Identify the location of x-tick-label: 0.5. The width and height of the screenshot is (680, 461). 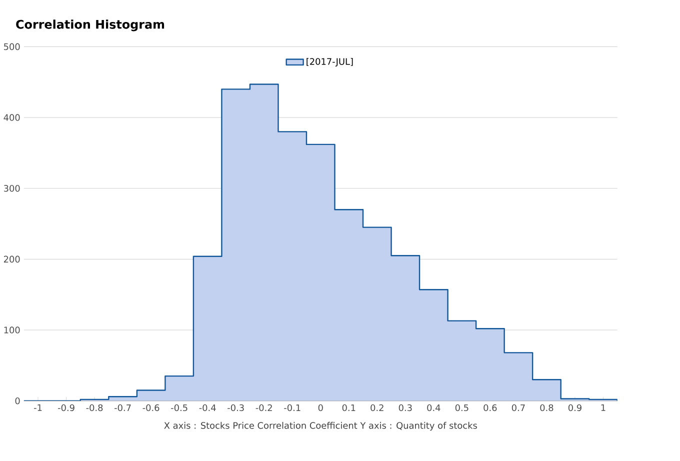
(461, 408).